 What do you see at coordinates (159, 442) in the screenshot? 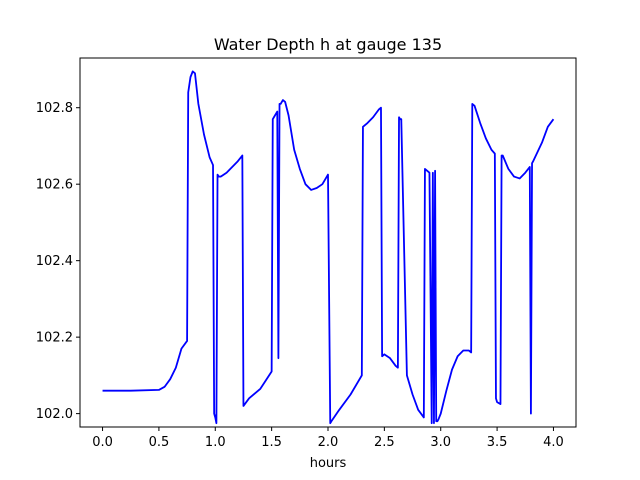
I see `x-tick-label: 0.5` at bounding box center [159, 442].